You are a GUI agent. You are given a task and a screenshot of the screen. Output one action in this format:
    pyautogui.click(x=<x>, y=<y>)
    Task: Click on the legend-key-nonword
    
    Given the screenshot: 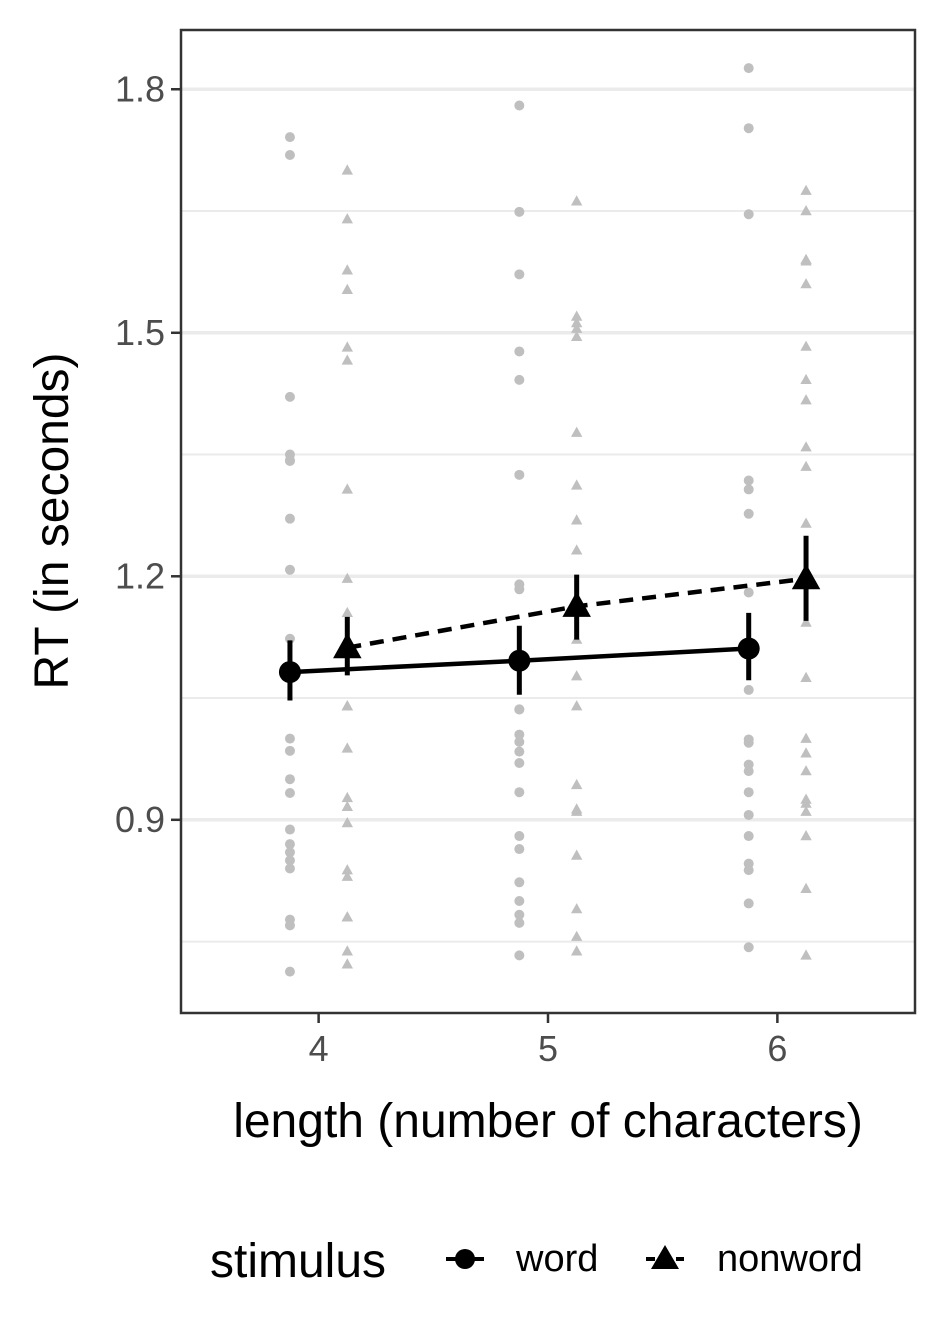 What is the action you would take?
    pyautogui.click(x=665, y=1257)
    